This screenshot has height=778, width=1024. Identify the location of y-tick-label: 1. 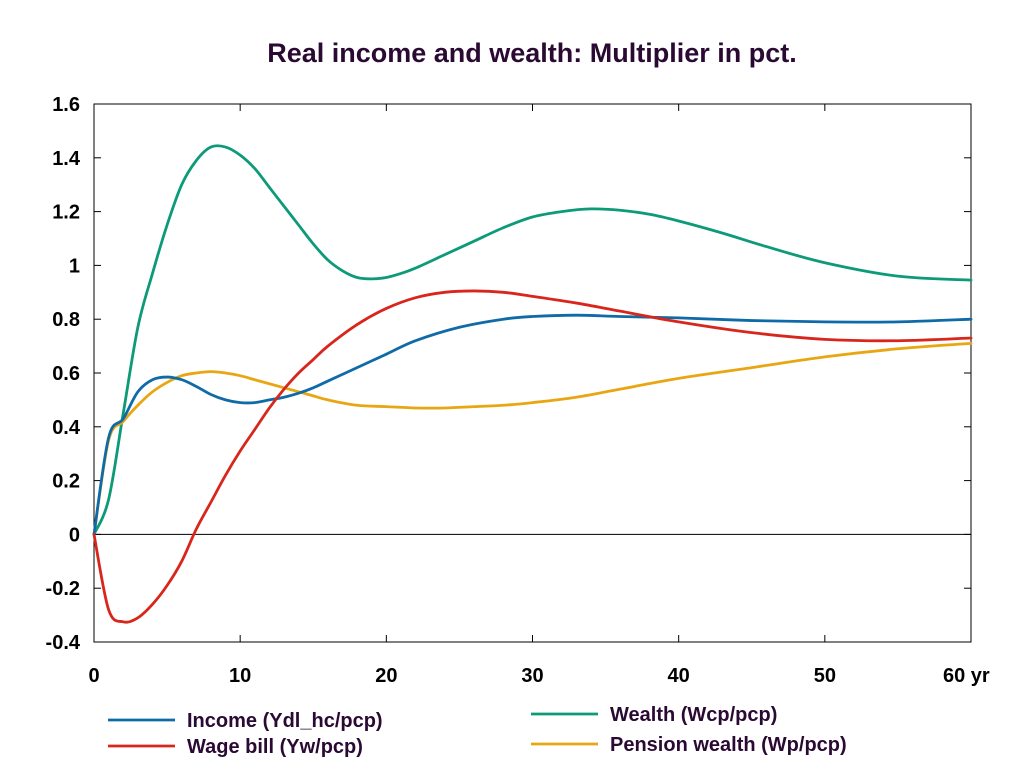
(74, 266).